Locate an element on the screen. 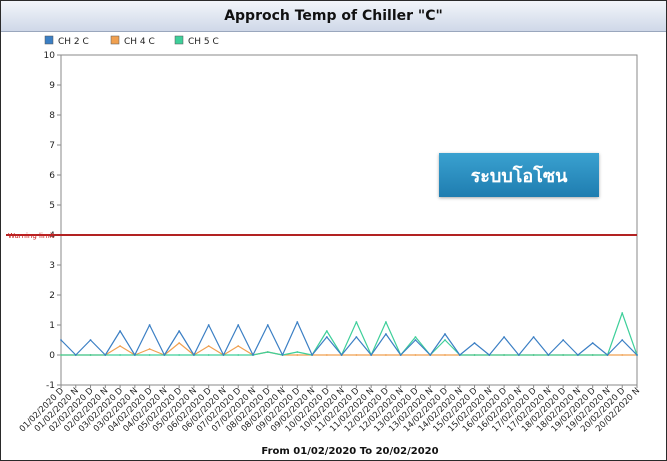 The height and width of the screenshot is (461, 667). y-tick-label: 6 is located at coordinates (52, 176).